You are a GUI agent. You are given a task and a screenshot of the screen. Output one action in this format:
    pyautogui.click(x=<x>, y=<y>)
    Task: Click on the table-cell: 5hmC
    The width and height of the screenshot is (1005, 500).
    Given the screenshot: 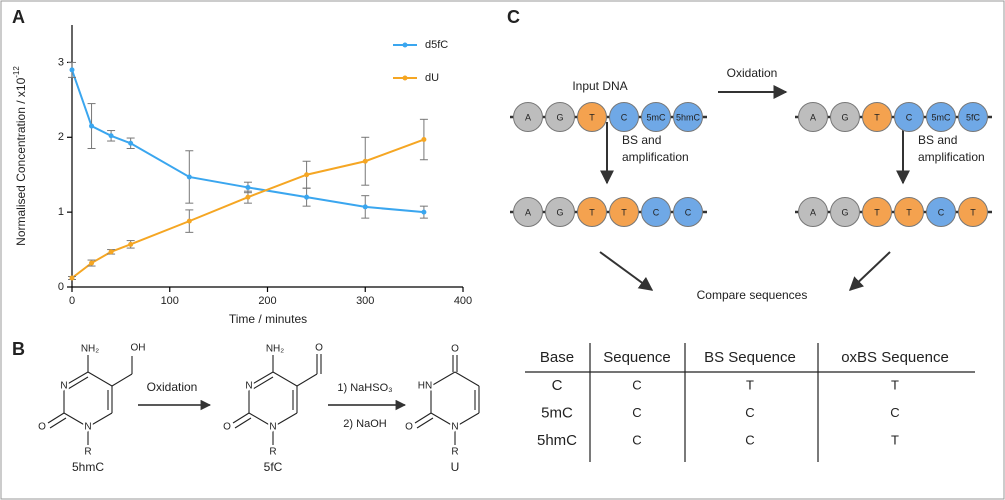 What is the action you would take?
    pyautogui.click(x=557, y=440)
    